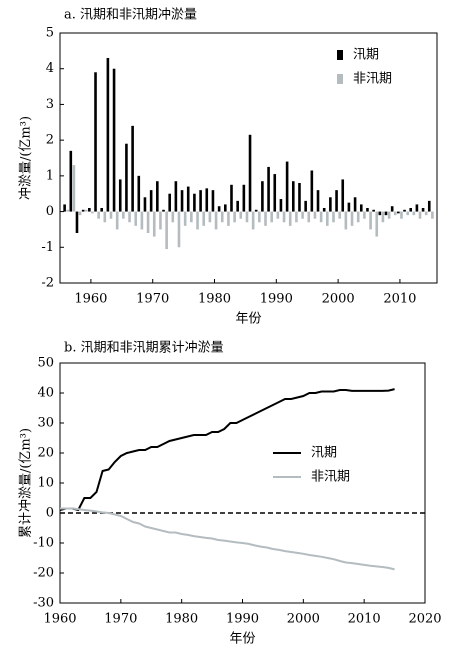  Describe the element at coordinates (45, 423) in the screenshot. I see `y-tick-label: 30` at that location.